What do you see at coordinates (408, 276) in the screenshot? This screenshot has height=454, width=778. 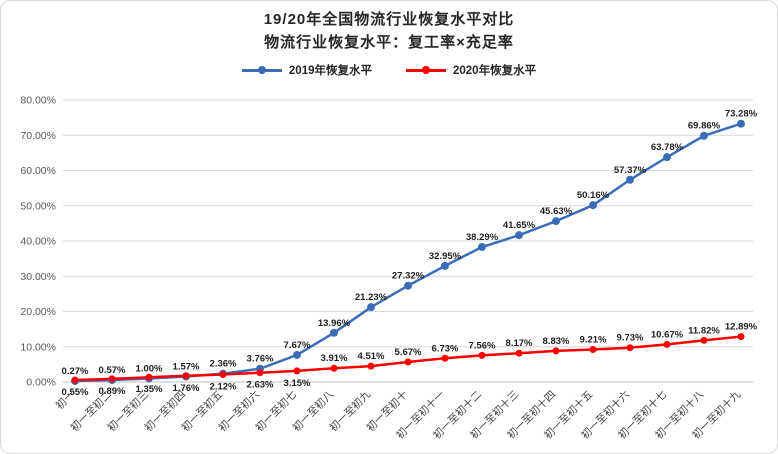 I see `svg-text: 27.32%` at bounding box center [408, 276].